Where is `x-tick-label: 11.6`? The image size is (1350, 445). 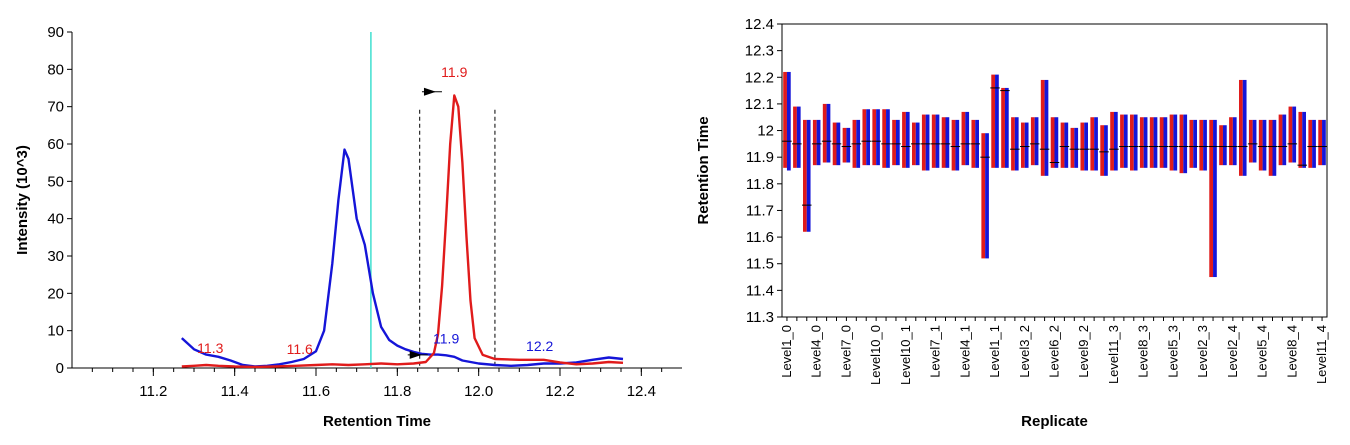
x-tick-label: 11.6 is located at coordinates (316, 391).